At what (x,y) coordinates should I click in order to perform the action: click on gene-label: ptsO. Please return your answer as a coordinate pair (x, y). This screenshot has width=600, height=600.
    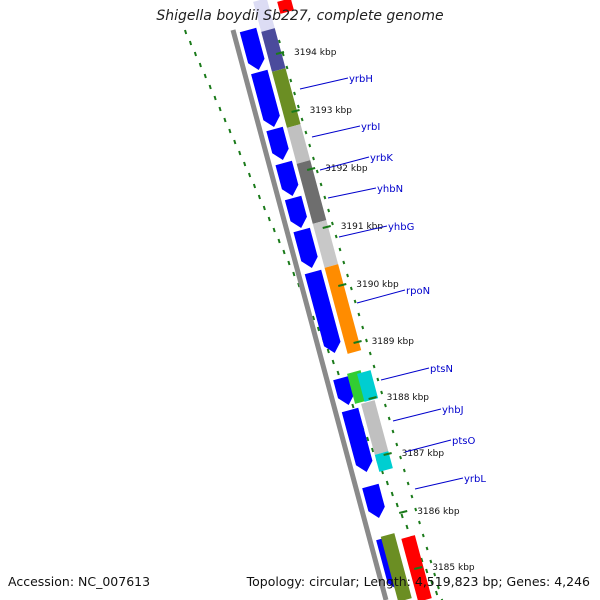
    Looking at the image, I should click on (463, 441).